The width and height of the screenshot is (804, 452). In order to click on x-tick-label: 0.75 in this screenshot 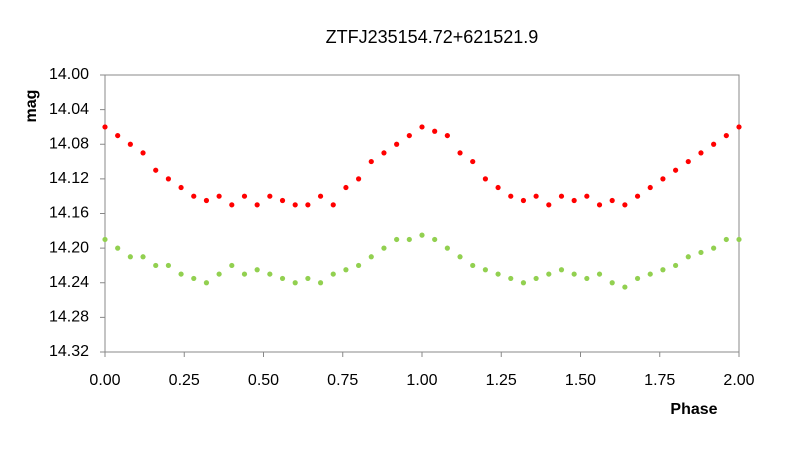, I will do `click(342, 380)`.